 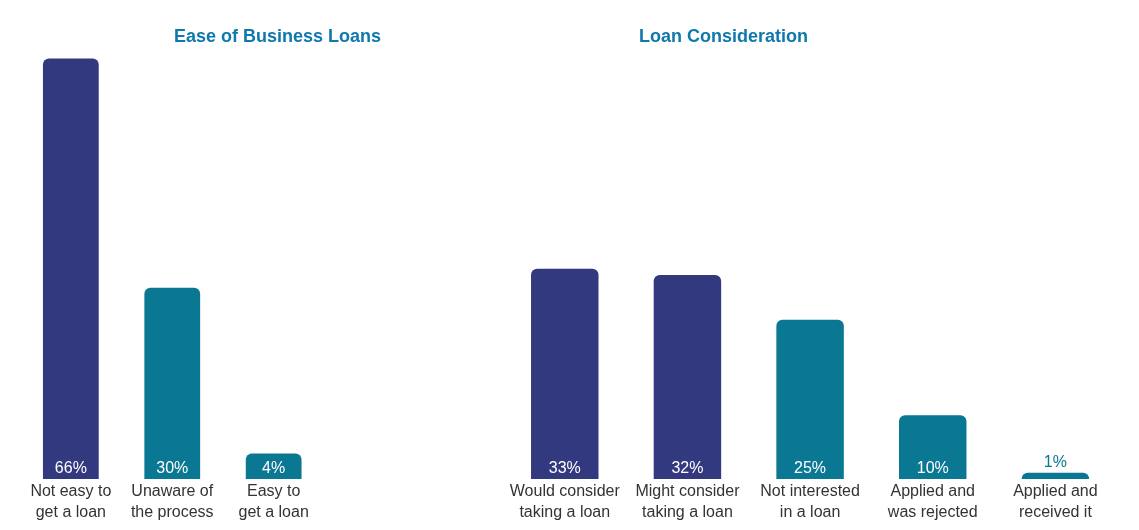 What do you see at coordinates (810, 467) in the screenshot?
I see `data-label: 25%` at bounding box center [810, 467].